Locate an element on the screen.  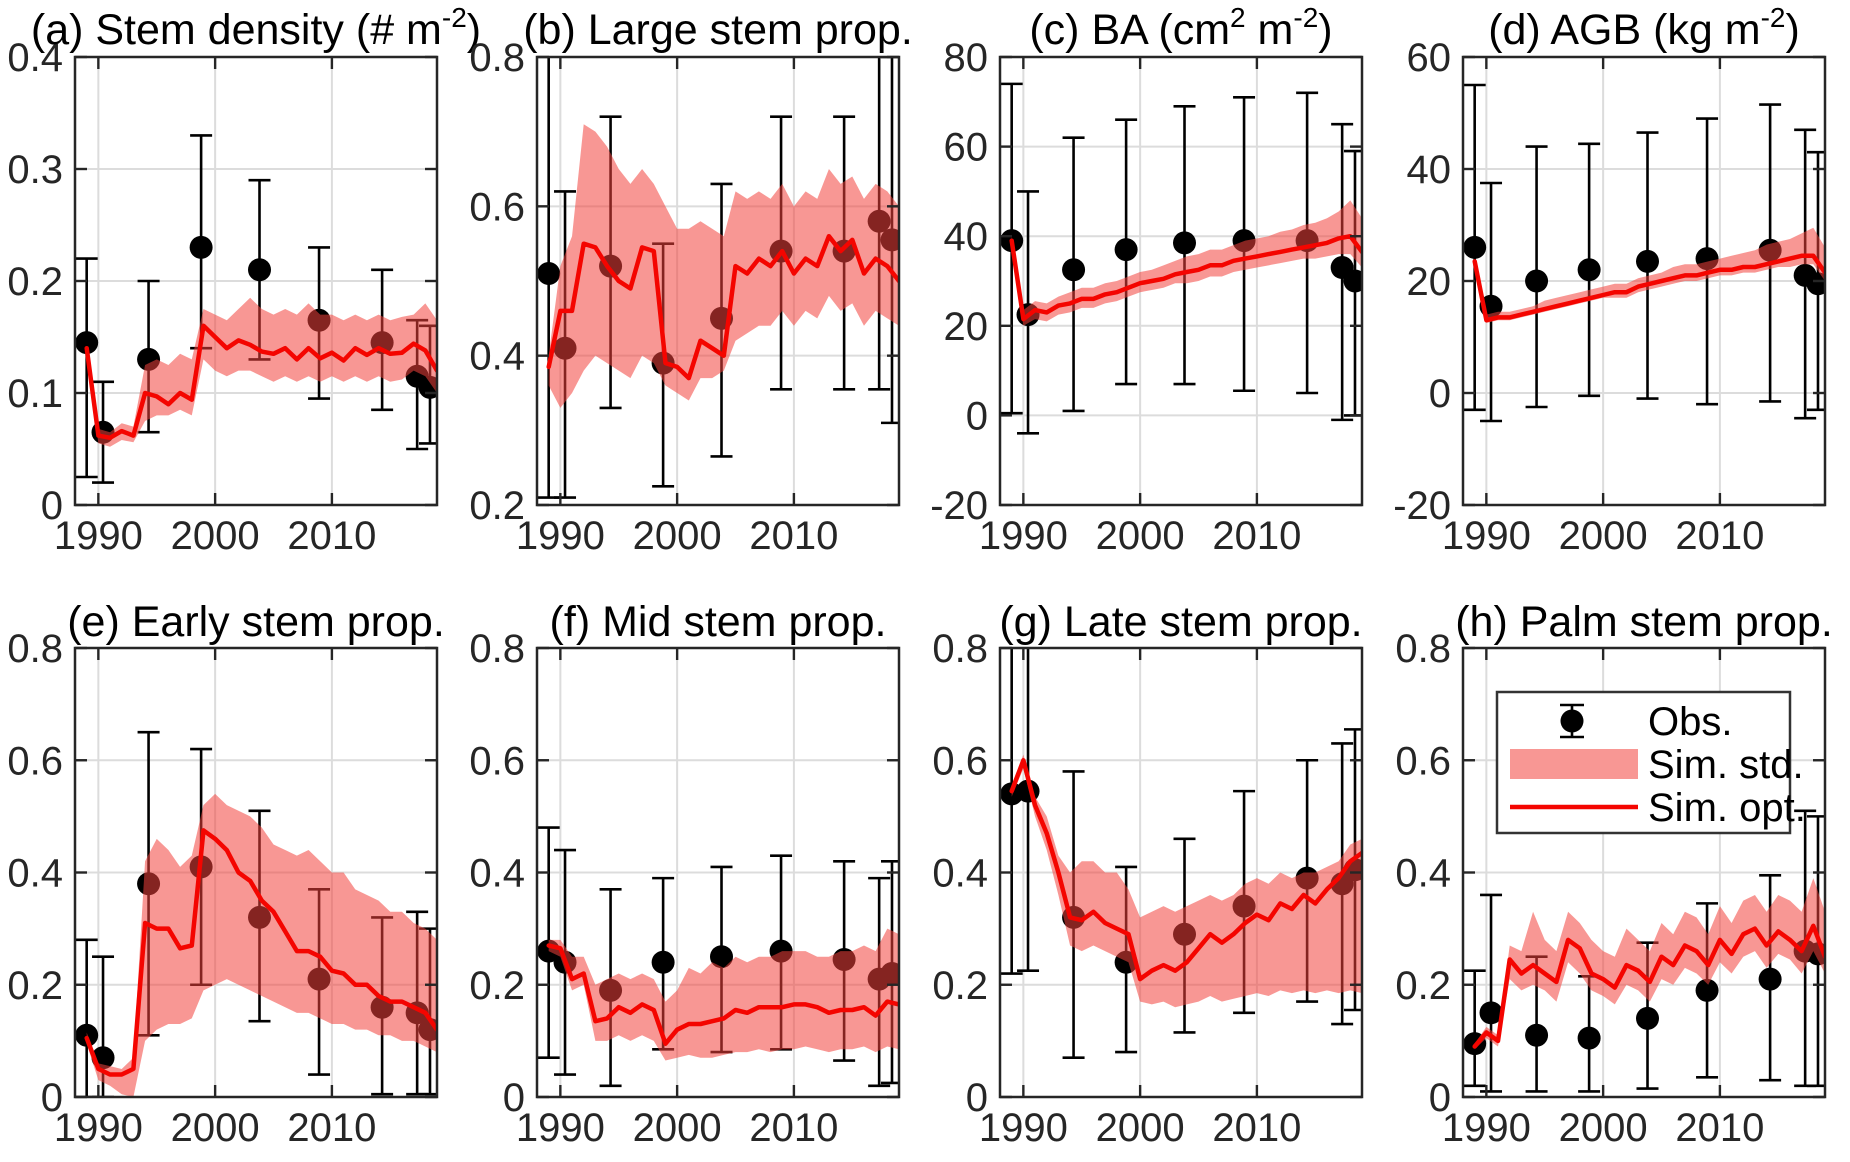
y-tick-label: 0.8 is located at coordinates (1423, 649).